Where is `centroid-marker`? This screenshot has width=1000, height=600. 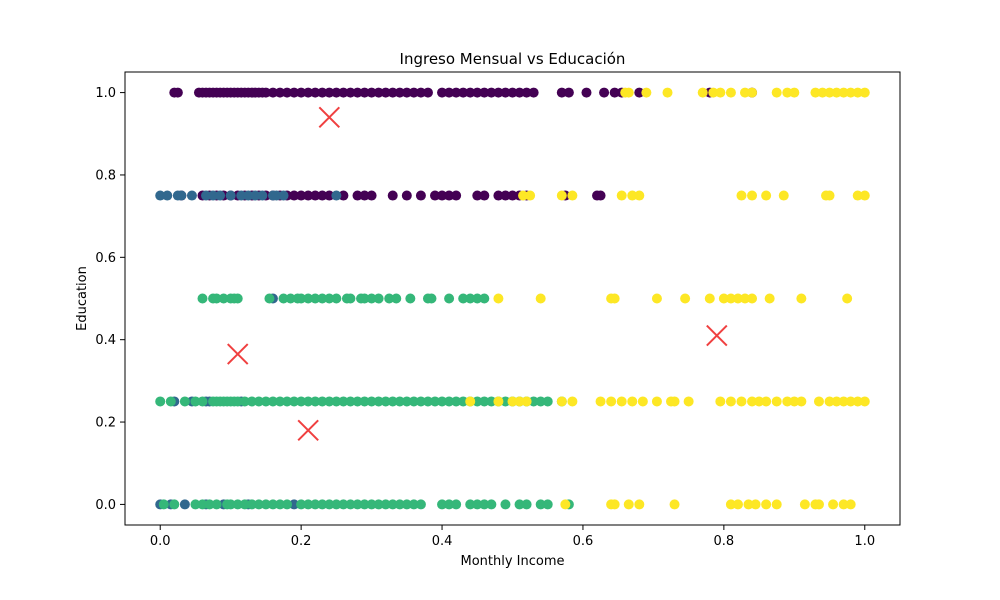 centroid-marker is located at coordinates (238, 354).